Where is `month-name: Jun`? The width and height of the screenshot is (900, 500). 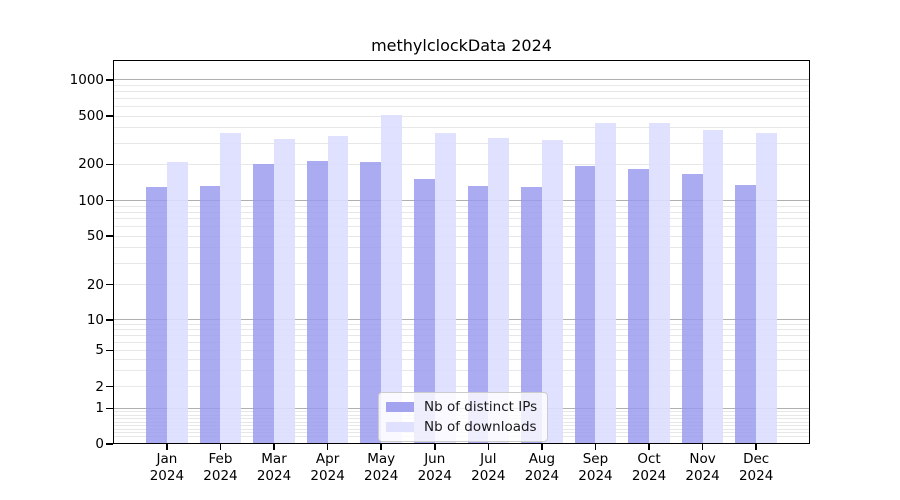 month-name: Jun is located at coordinates (435, 459).